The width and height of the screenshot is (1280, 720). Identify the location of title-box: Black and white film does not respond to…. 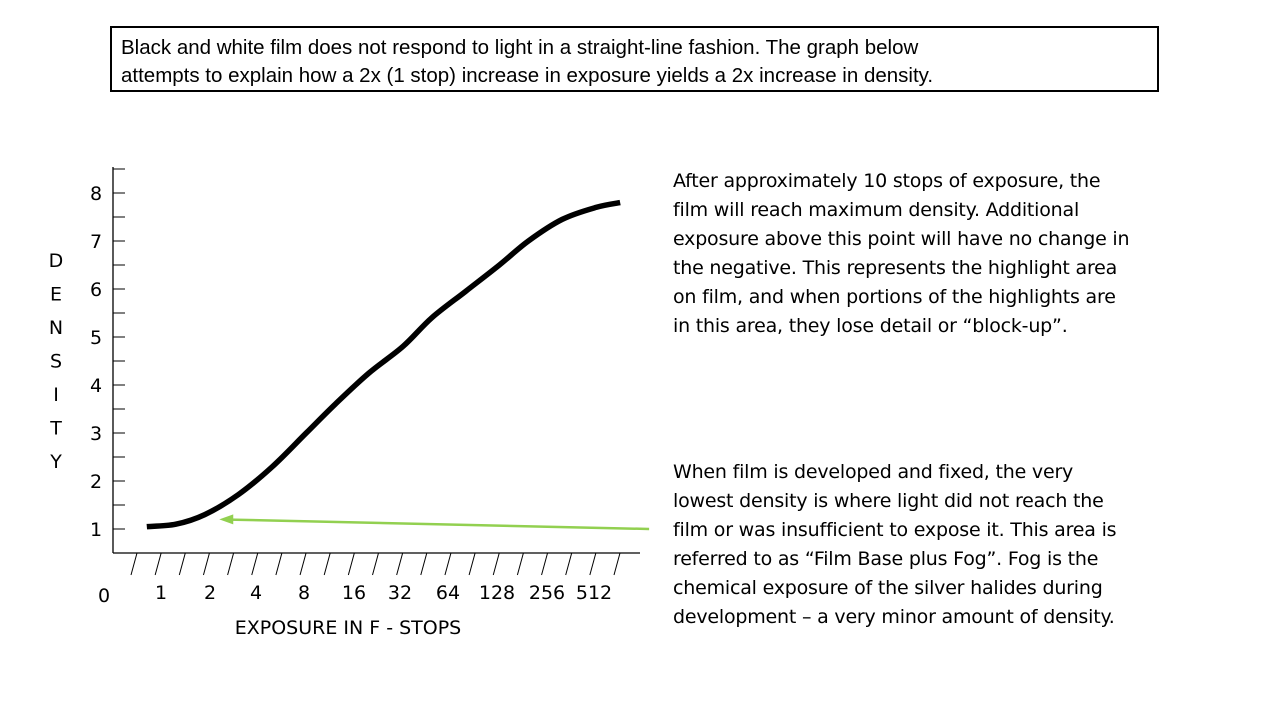
(634, 59).